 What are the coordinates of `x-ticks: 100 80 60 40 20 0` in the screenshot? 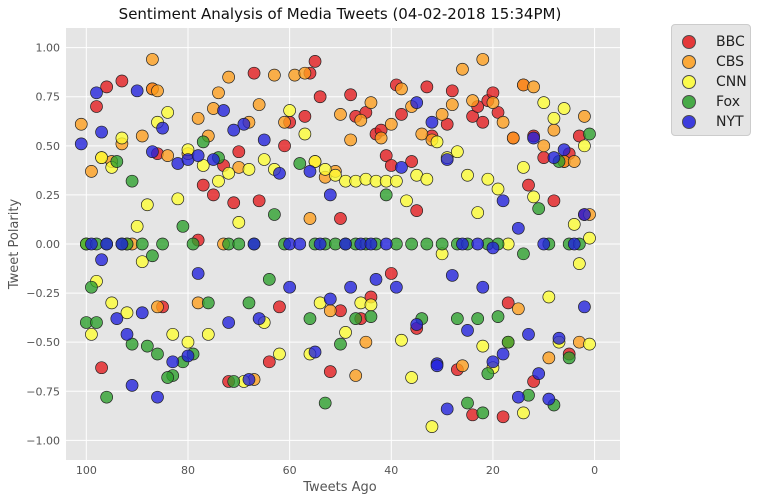 It's located at (337, 470).